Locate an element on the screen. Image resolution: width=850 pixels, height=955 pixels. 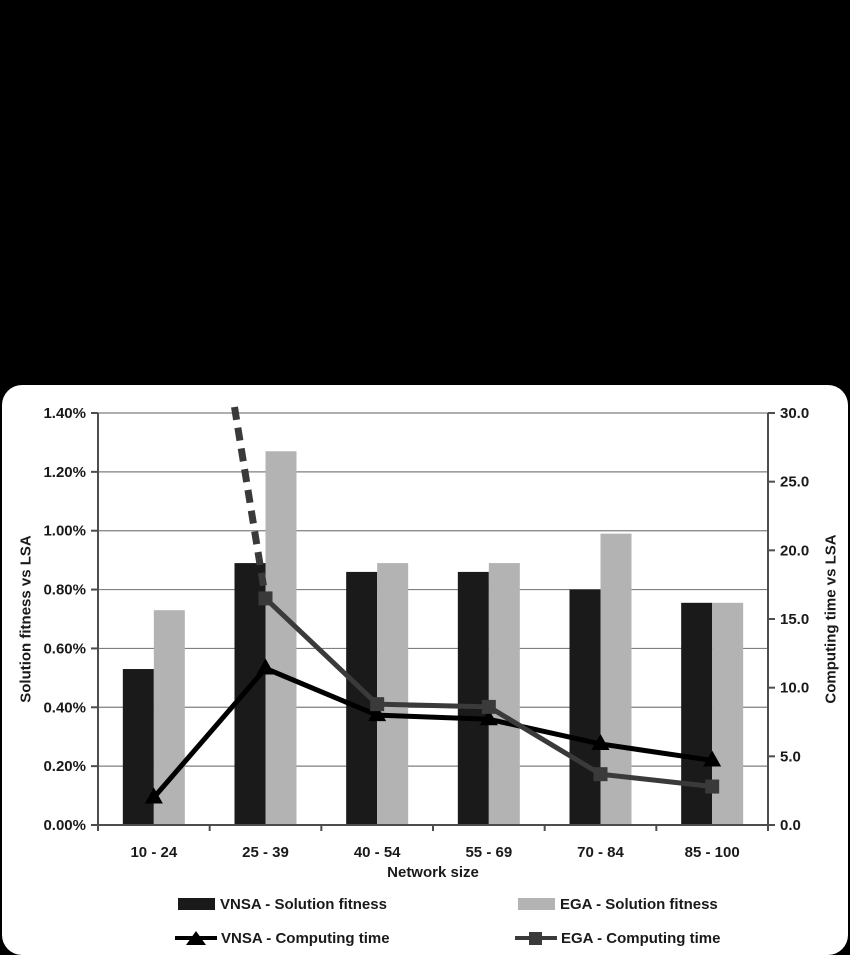
legend-label-ega-fitness: EGA - Solution fitness is located at coordinates (639, 904).